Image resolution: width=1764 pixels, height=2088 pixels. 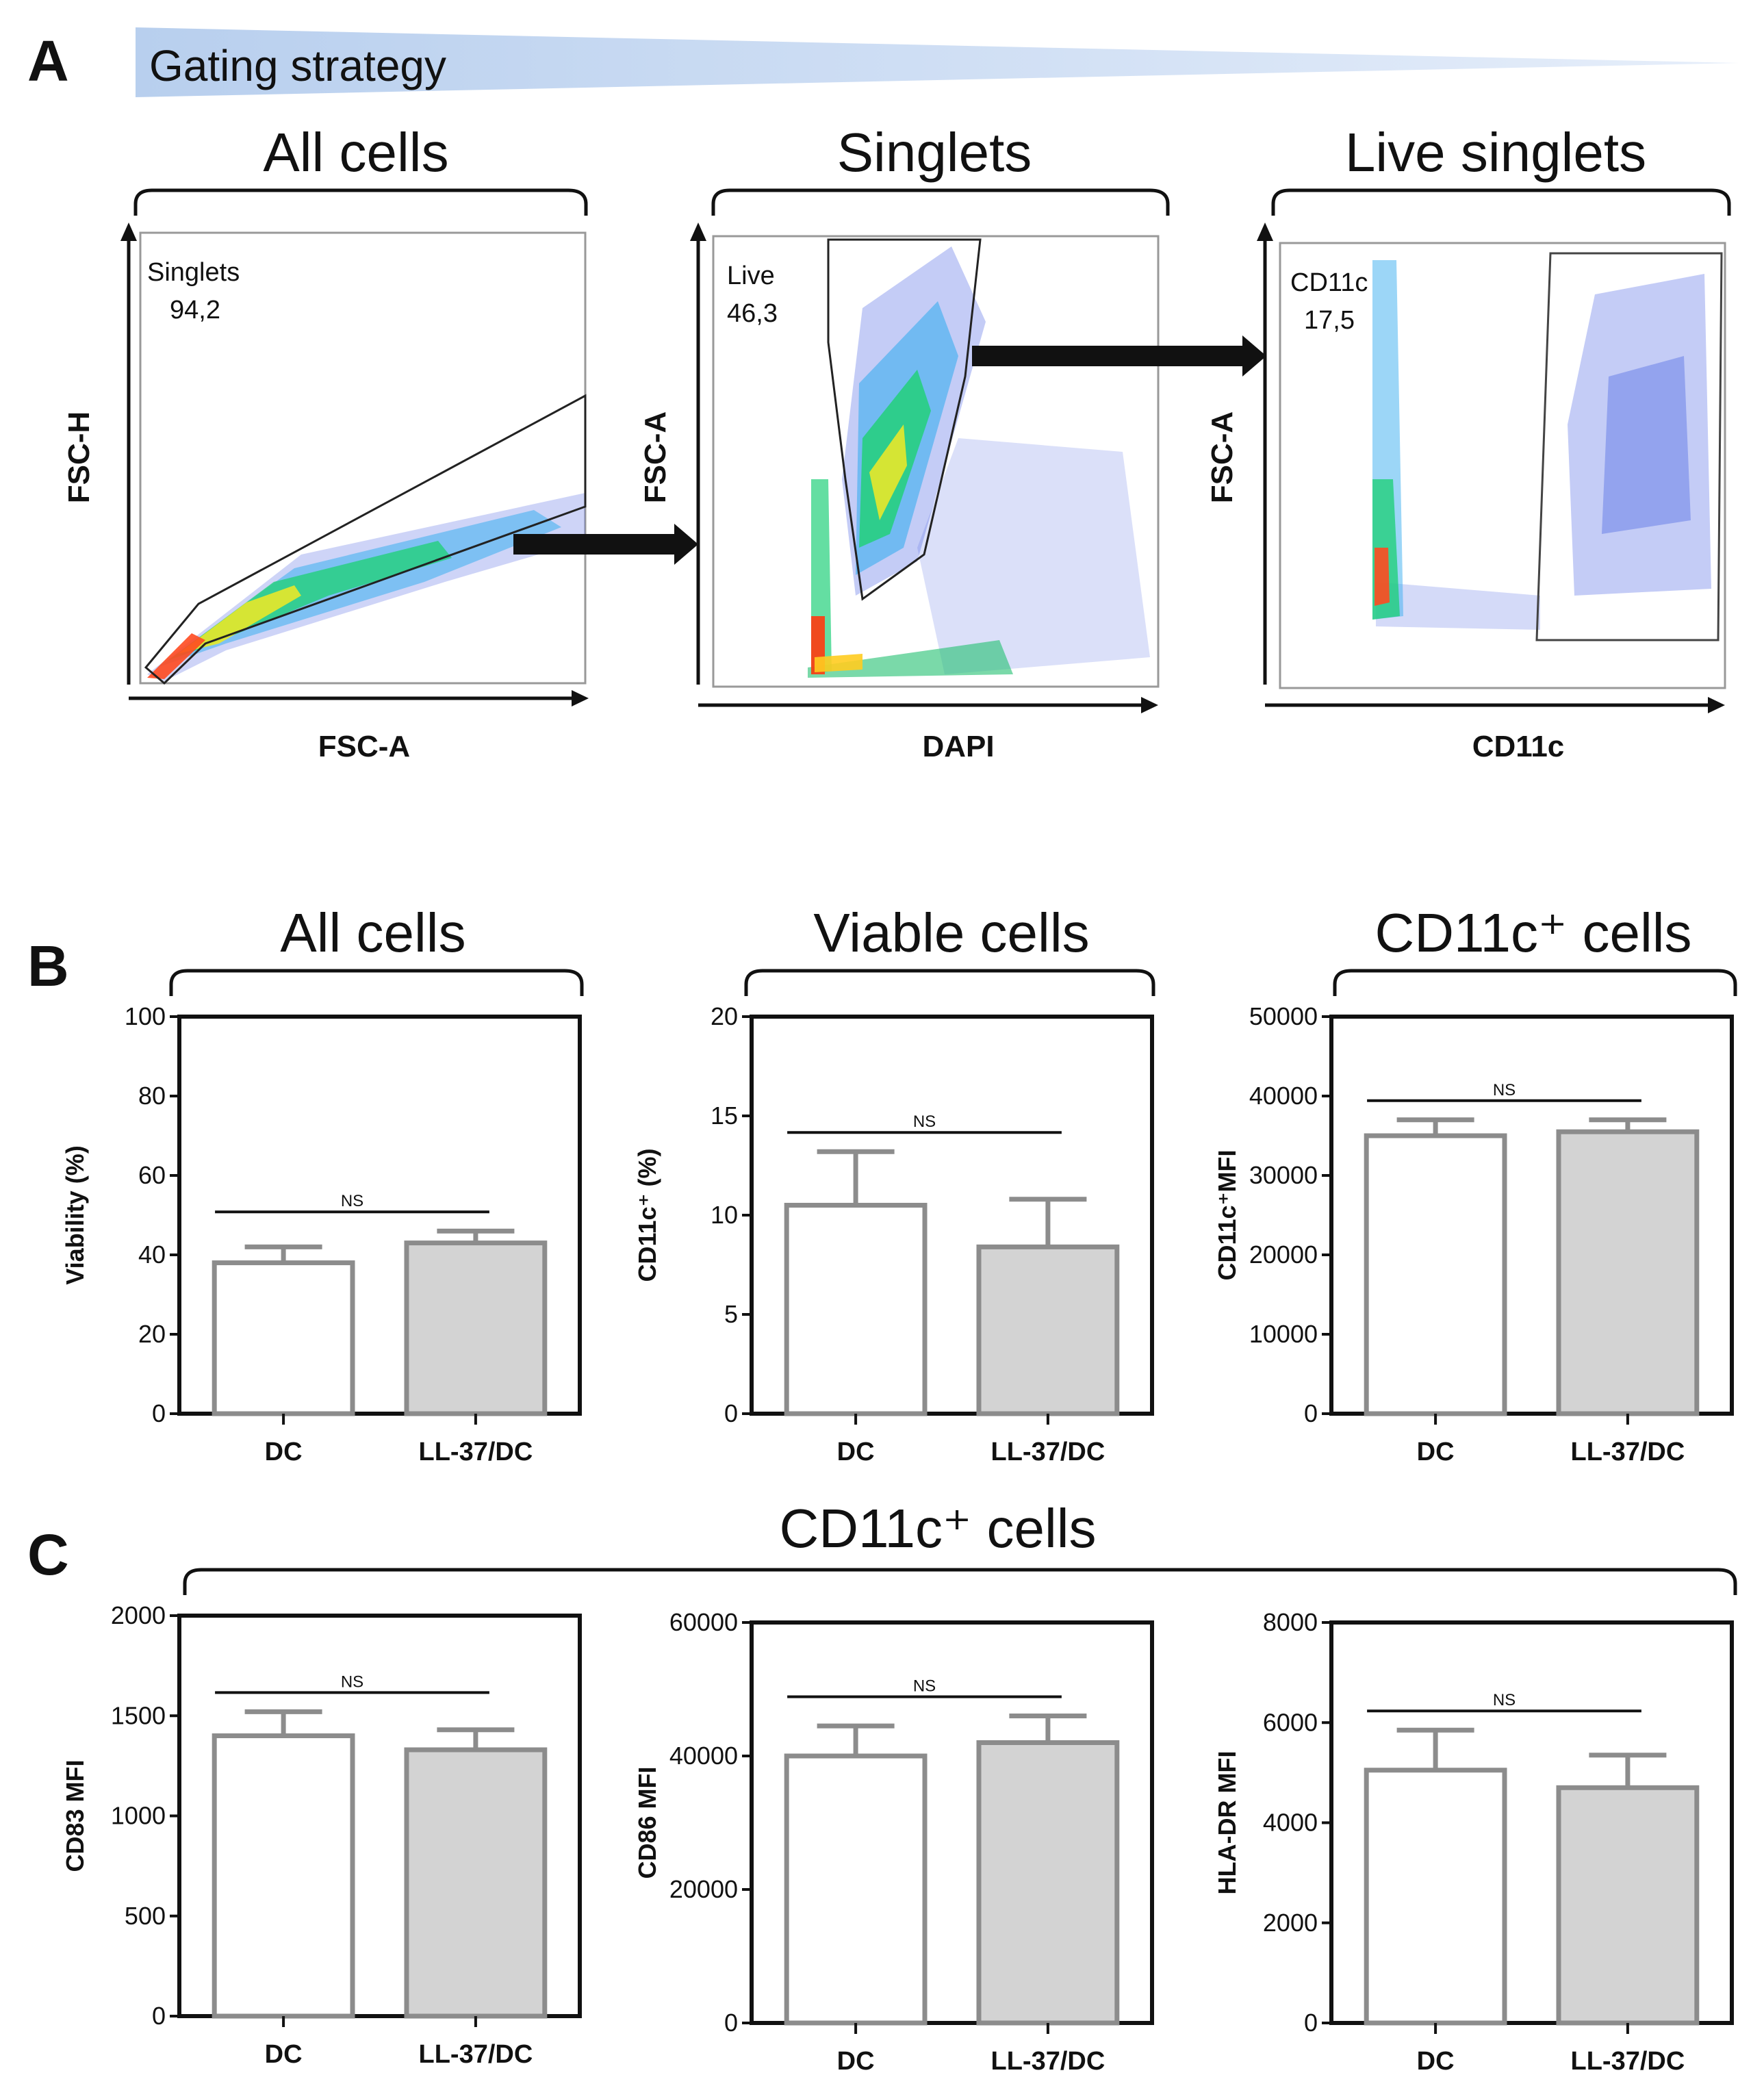 What do you see at coordinates (152, 1175) in the screenshot?
I see `y-tick-label: 60` at bounding box center [152, 1175].